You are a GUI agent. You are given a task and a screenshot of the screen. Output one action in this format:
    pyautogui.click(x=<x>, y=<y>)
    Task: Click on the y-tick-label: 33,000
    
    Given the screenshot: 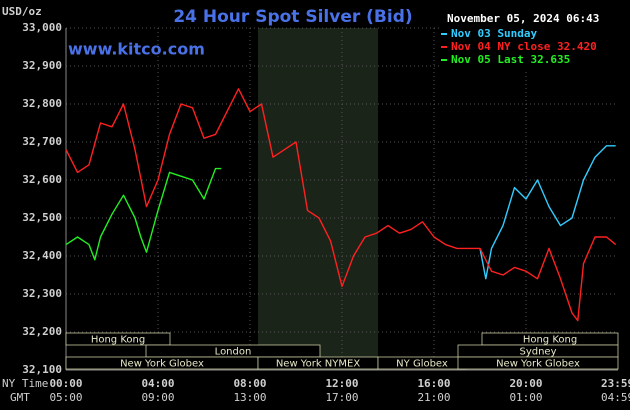 What is the action you would take?
    pyautogui.click(x=42, y=27)
    